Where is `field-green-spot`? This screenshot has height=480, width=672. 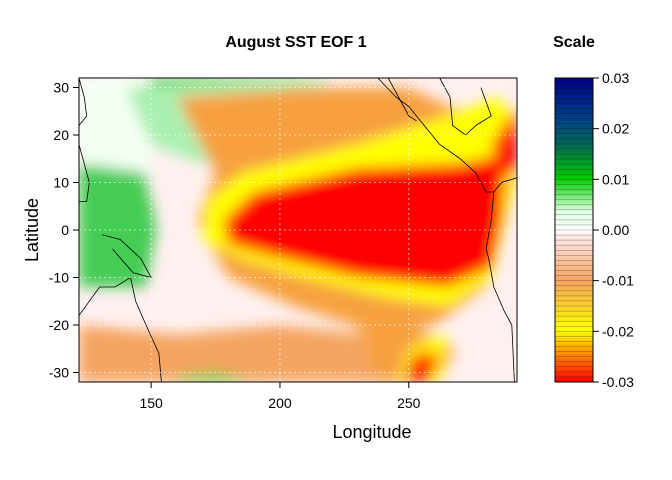 field-green-spot is located at coordinates (215, 377).